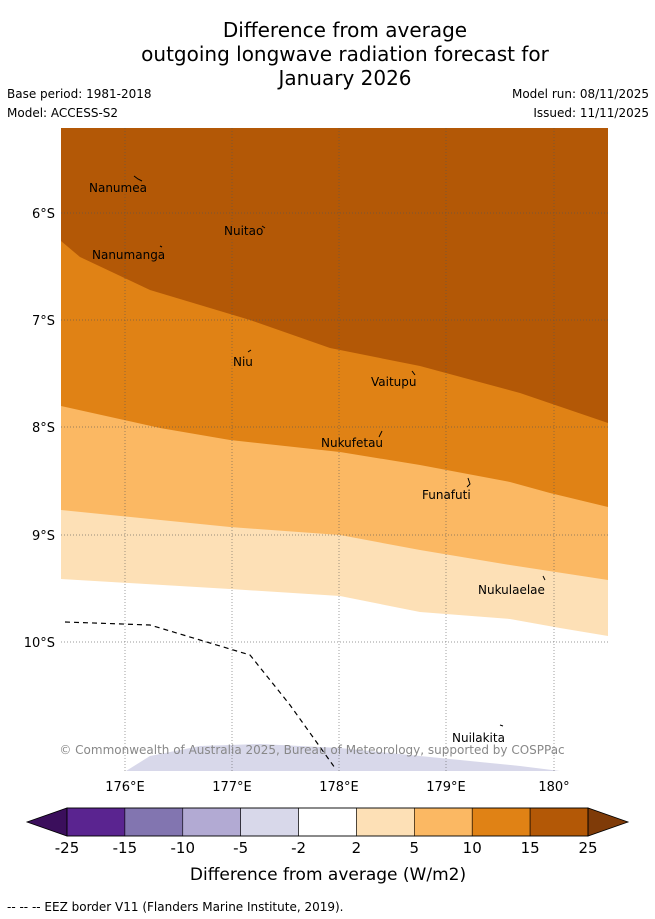  I want to click on title-line-2: outgoing longwave radiation forecast for, so click(345, 54).